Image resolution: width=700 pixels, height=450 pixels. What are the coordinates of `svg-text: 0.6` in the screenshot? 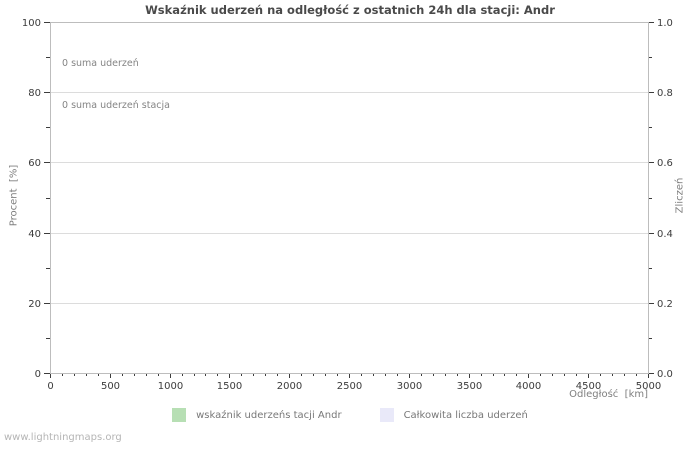 It's located at (665, 163).